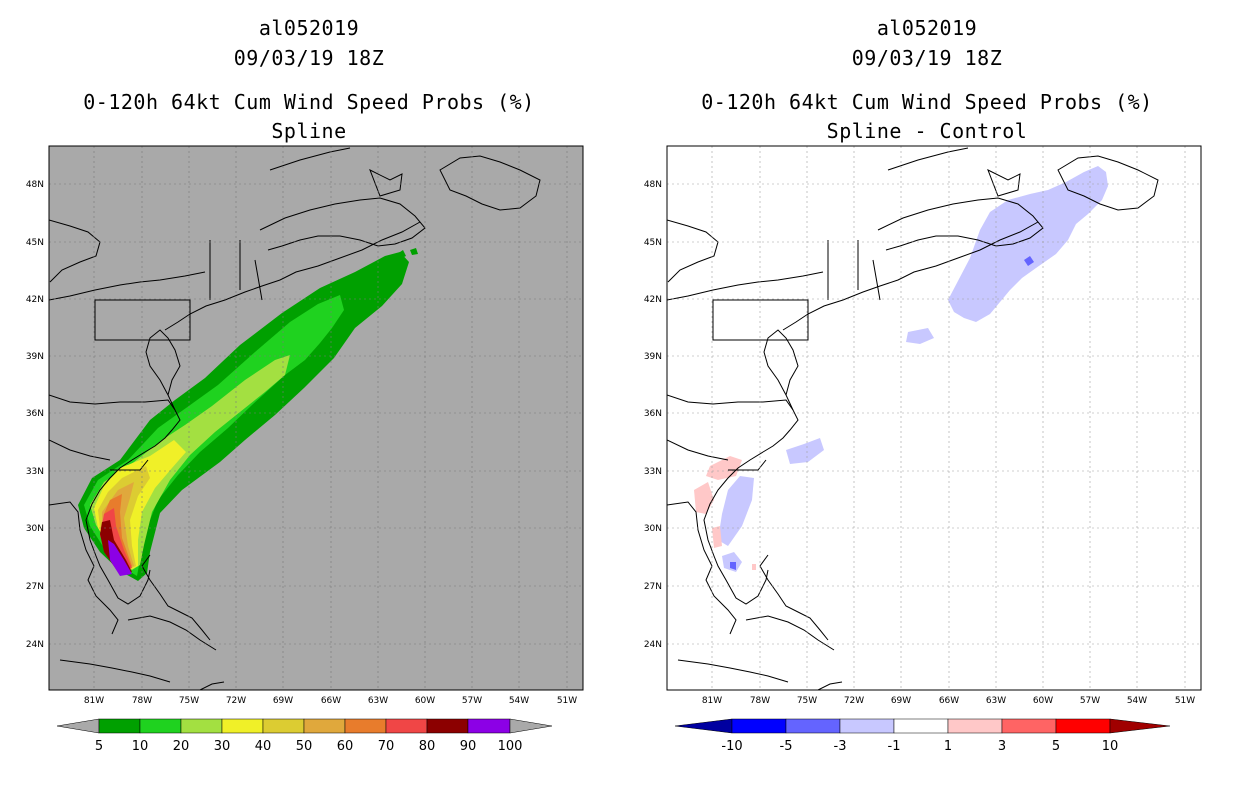 The image size is (1236, 800). I want to click on colorbar-label: 20, so click(181, 746).